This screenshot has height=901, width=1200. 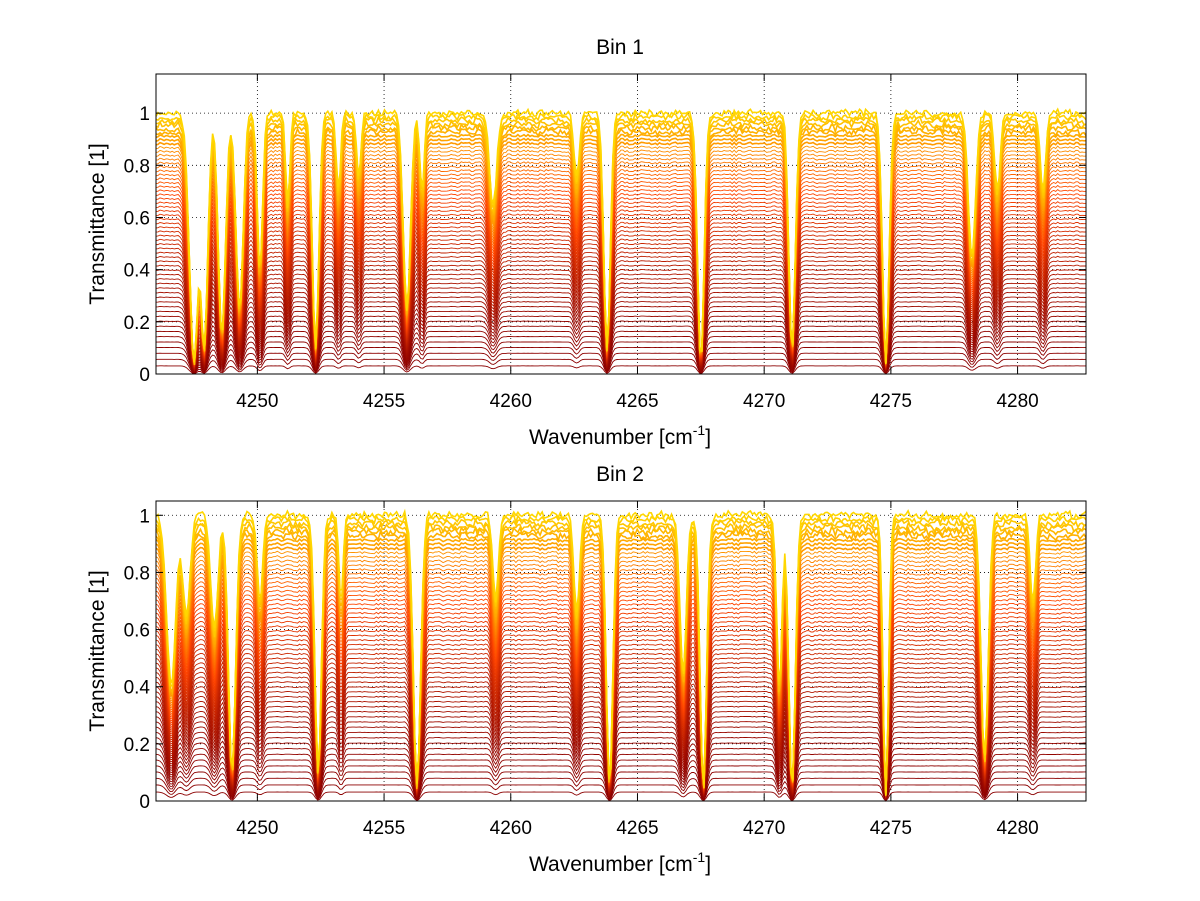 I want to click on y-tick-label: 1, so click(x=144, y=516).